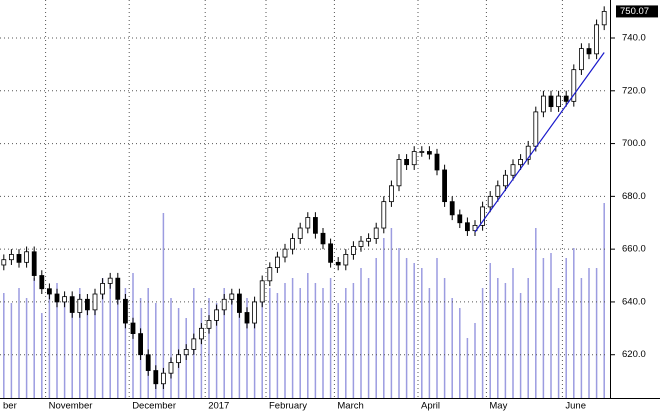 Image resolution: width=660 pixels, height=412 pixels. I want to click on x-tick-label: April, so click(430, 406).